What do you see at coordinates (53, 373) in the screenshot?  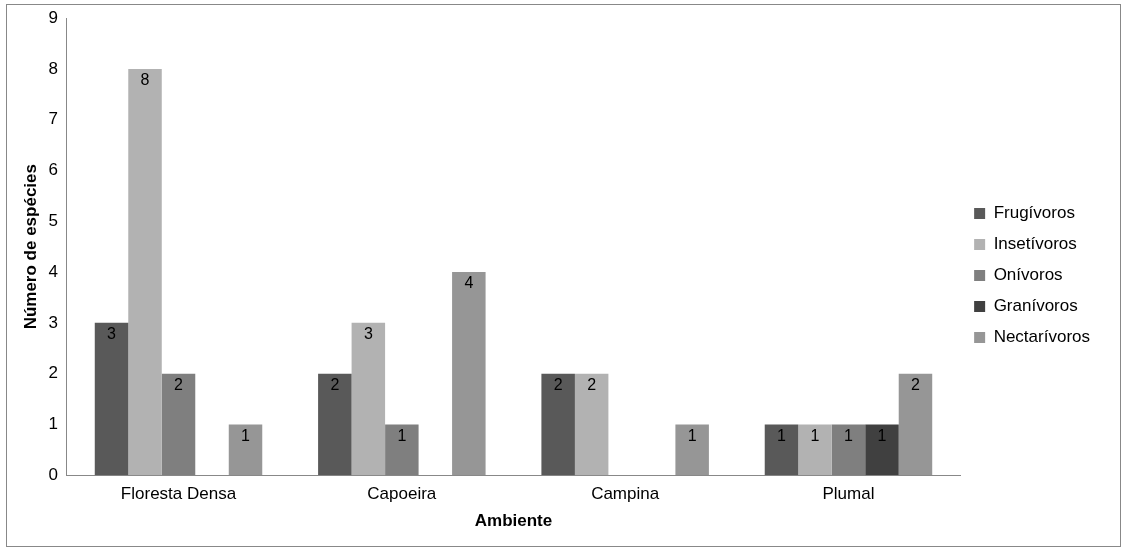 I see `y-tick-label: 2` at bounding box center [53, 373].